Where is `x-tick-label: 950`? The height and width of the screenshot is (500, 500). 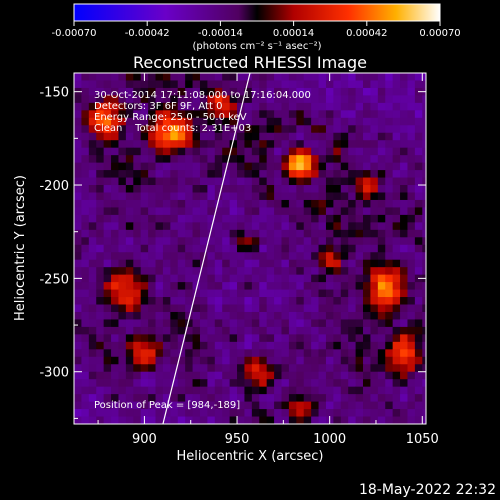
x-tick-label: 950 is located at coordinates (237, 439).